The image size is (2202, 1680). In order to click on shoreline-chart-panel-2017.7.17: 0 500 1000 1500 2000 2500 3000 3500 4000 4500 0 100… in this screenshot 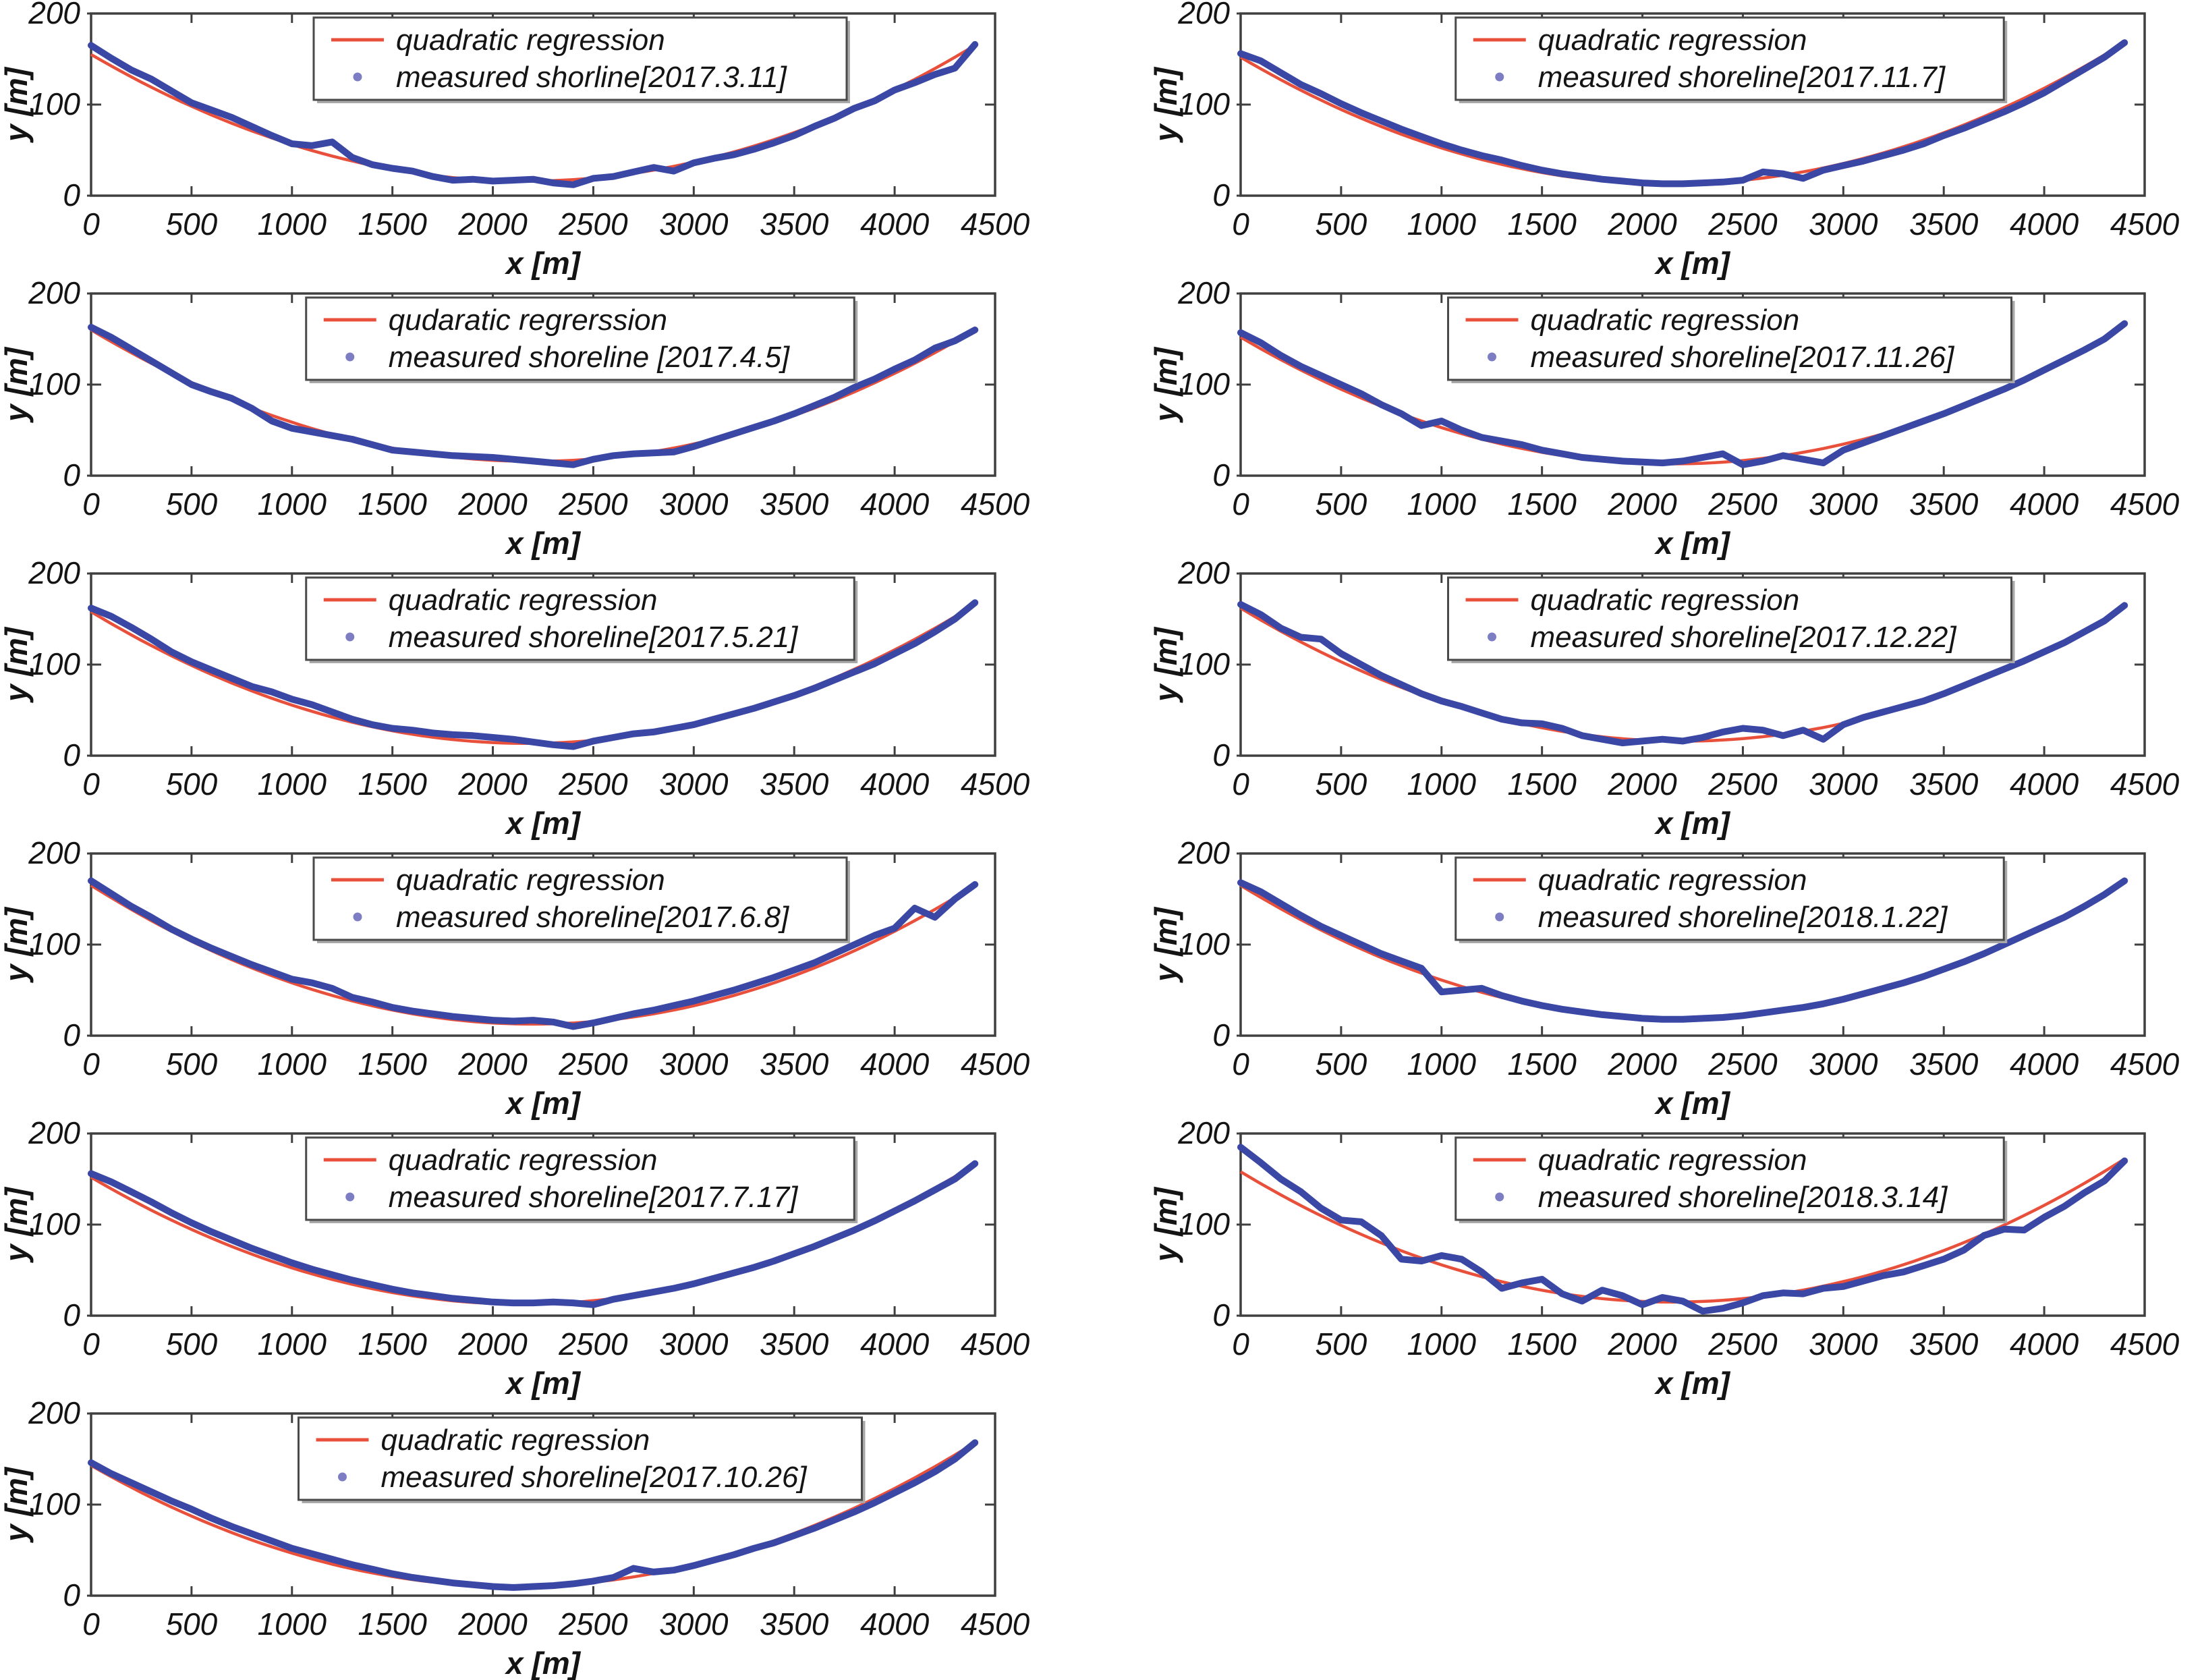, I will do `click(526, 1260)`.